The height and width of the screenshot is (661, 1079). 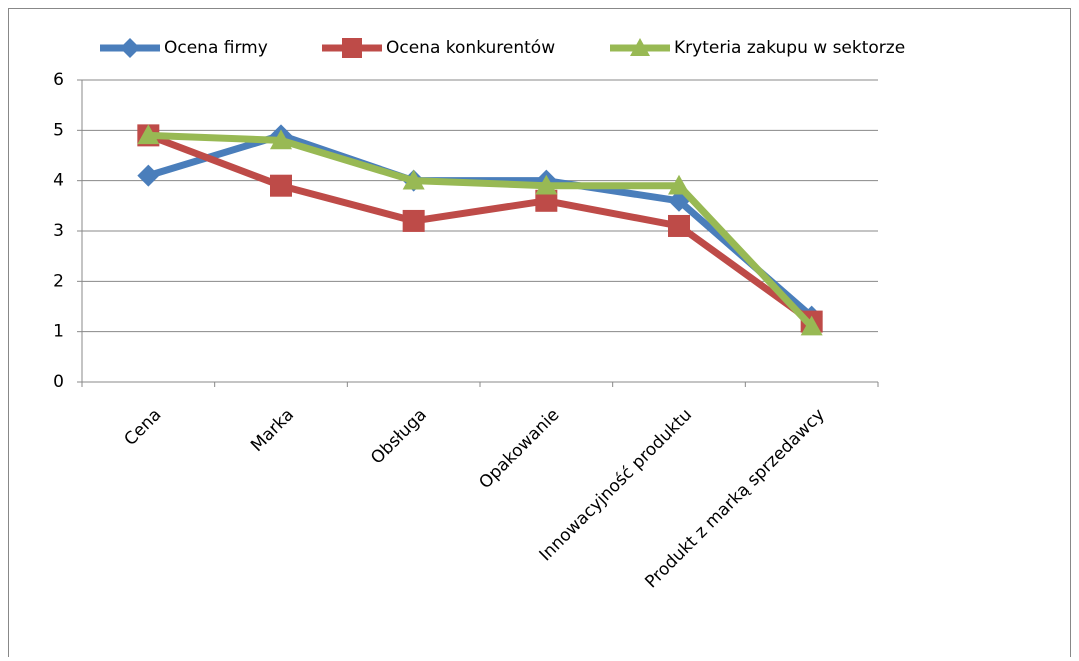 What do you see at coordinates (58, 231) in the screenshot?
I see `y-tick-label: 3` at bounding box center [58, 231].